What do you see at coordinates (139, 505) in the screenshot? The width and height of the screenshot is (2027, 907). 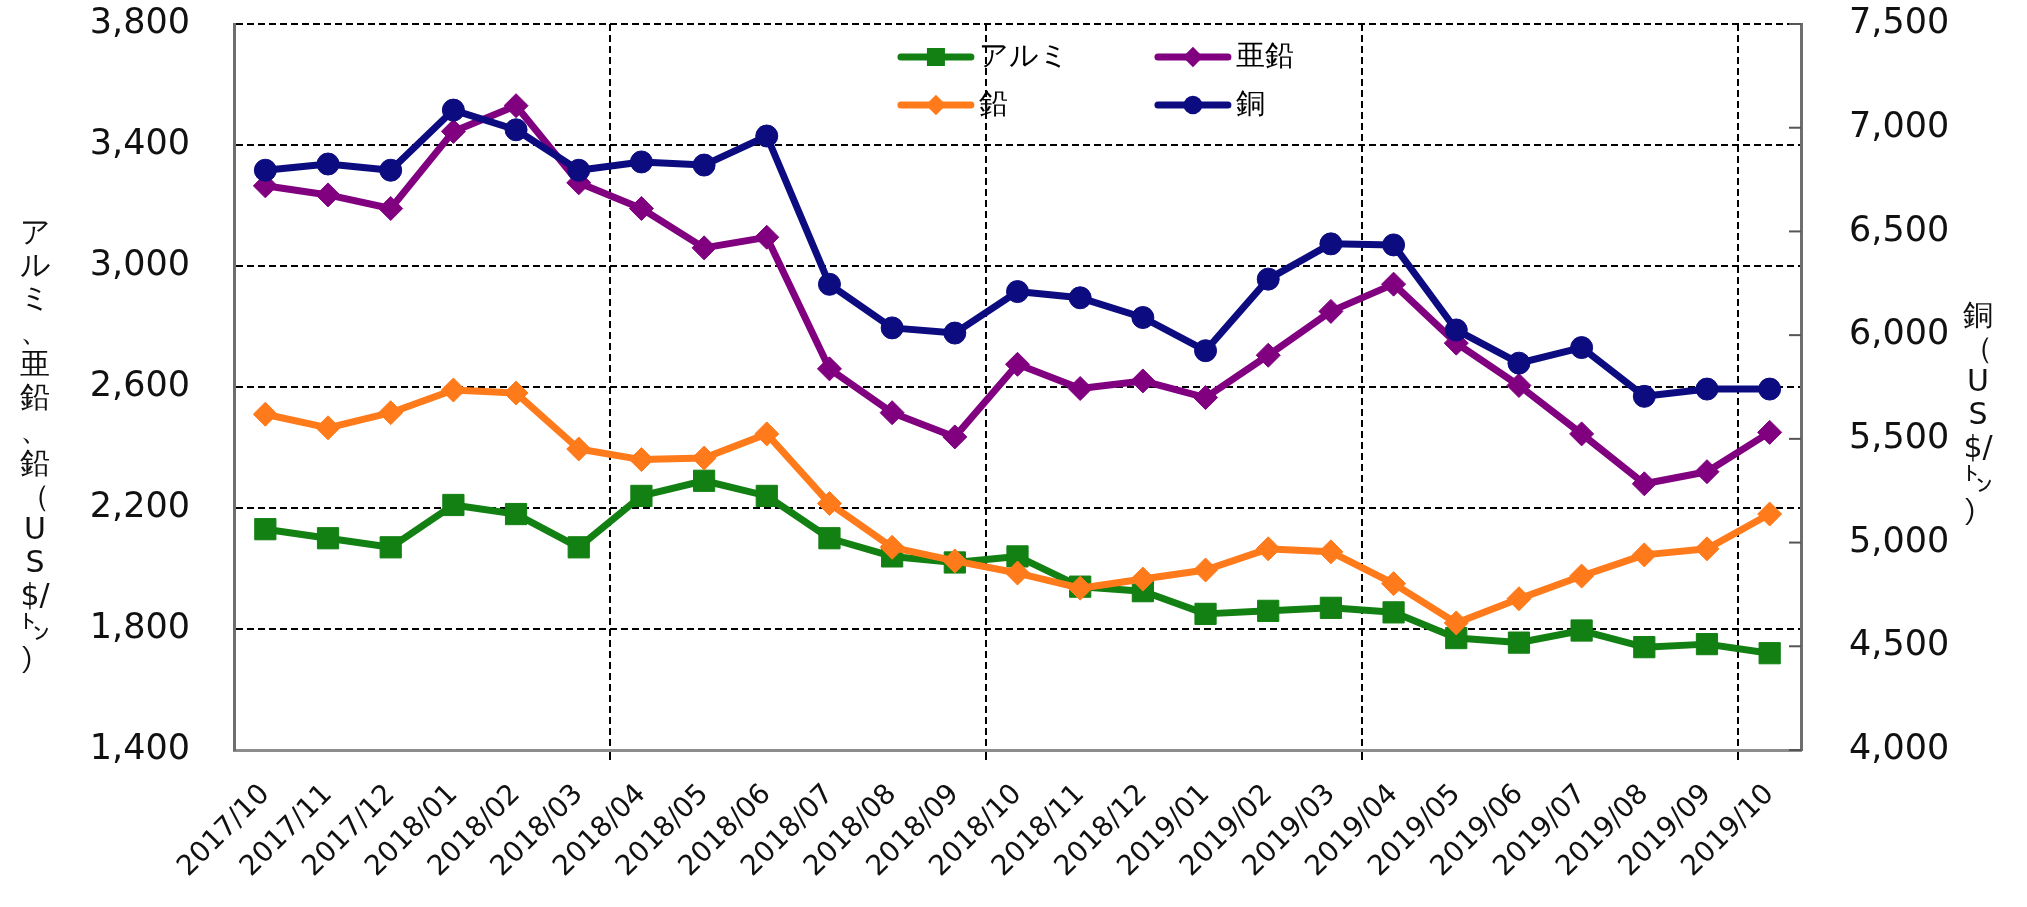 I see `y-tick-label: 2,200` at bounding box center [139, 505].